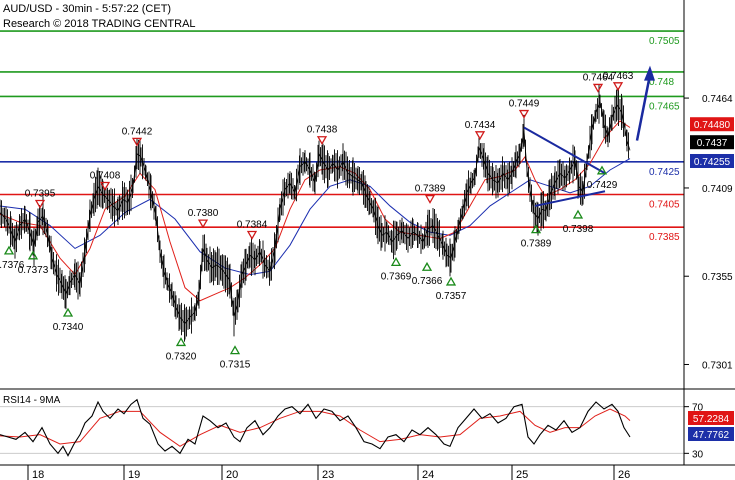 The width and height of the screenshot is (735, 480). Describe the element at coordinates (87, 9) in the screenshot. I see `chart-title: AUD/USD - 30min - 5:57:22 (CET)` at that location.